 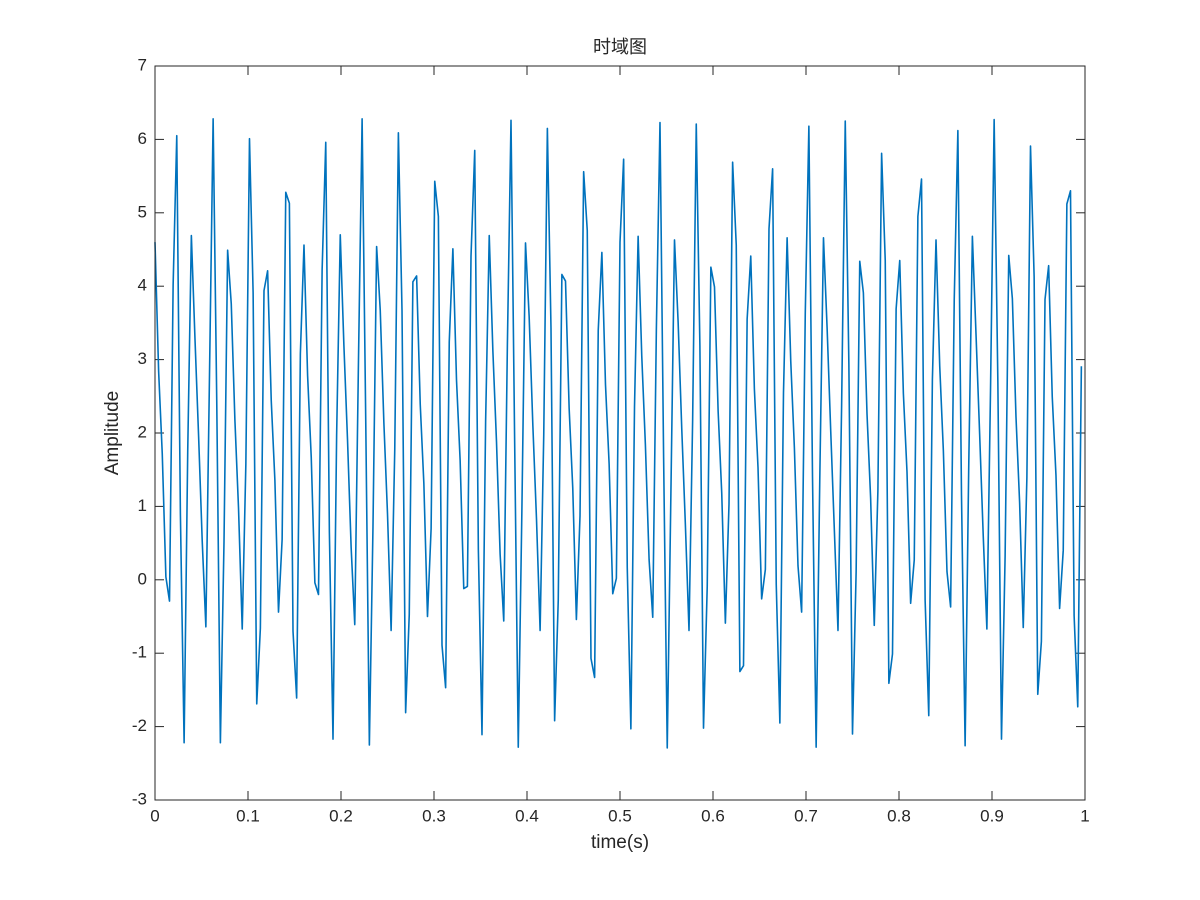 What do you see at coordinates (806, 815) in the screenshot?
I see `x-tick-label: 0.7` at bounding box center [806, 815].